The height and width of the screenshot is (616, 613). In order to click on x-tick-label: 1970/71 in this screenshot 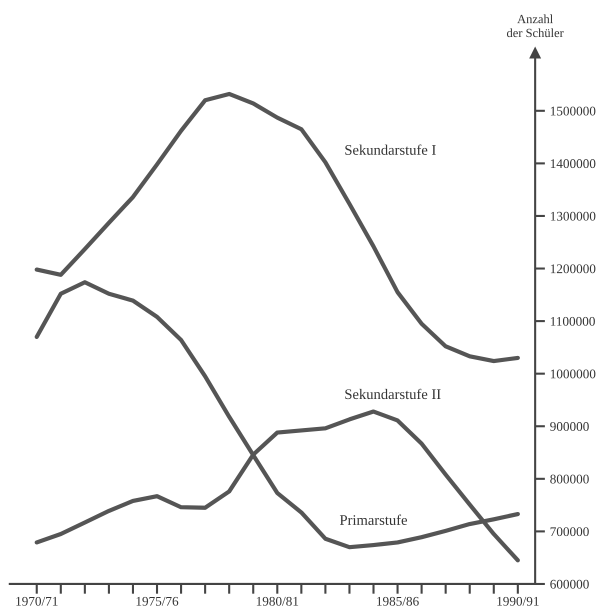, I will do `click(37, 601)`.